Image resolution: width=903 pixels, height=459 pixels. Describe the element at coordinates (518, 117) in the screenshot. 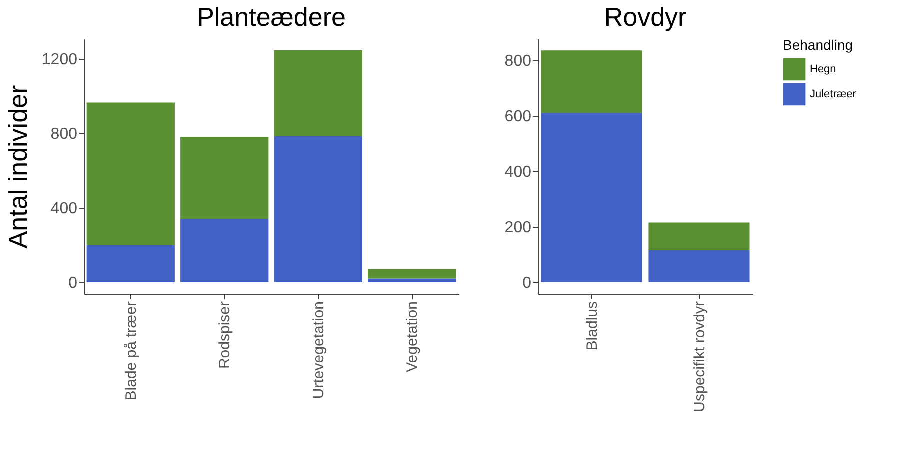

I see `y-tick-label: 600` at that location.